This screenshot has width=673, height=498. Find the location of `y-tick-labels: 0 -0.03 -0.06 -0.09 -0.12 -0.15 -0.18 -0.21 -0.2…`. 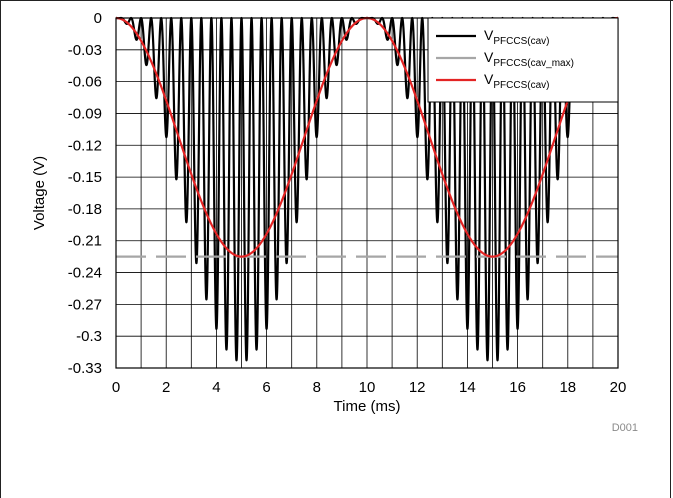

y-tick-labels: 0 -0.03 -0.06 -0.09 -0.12 -0.15 -0.18 -0.21 -0.2… is located at coordinates (85, 193).